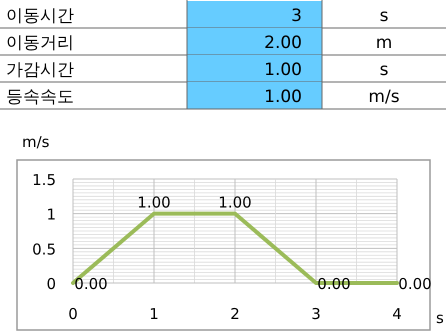  What do you see at coordinates (51, 215) in the screenshot?
I see `y-tick-label: 1` at bounding box center [51, 215].